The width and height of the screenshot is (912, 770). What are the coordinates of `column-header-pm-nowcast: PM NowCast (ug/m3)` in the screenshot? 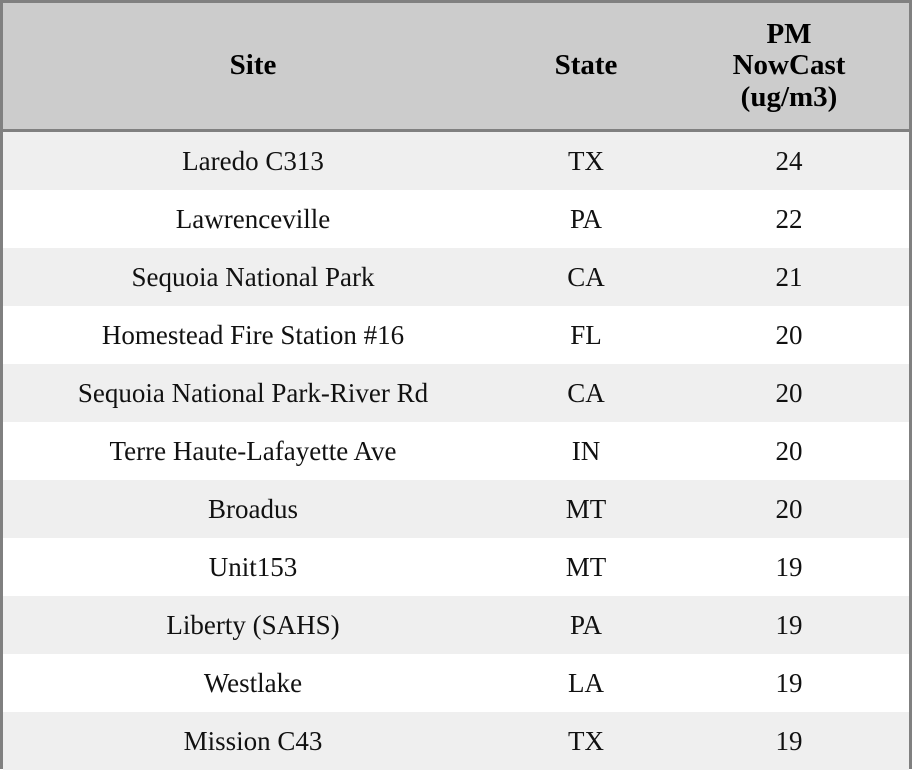 It's located at (789, 67).